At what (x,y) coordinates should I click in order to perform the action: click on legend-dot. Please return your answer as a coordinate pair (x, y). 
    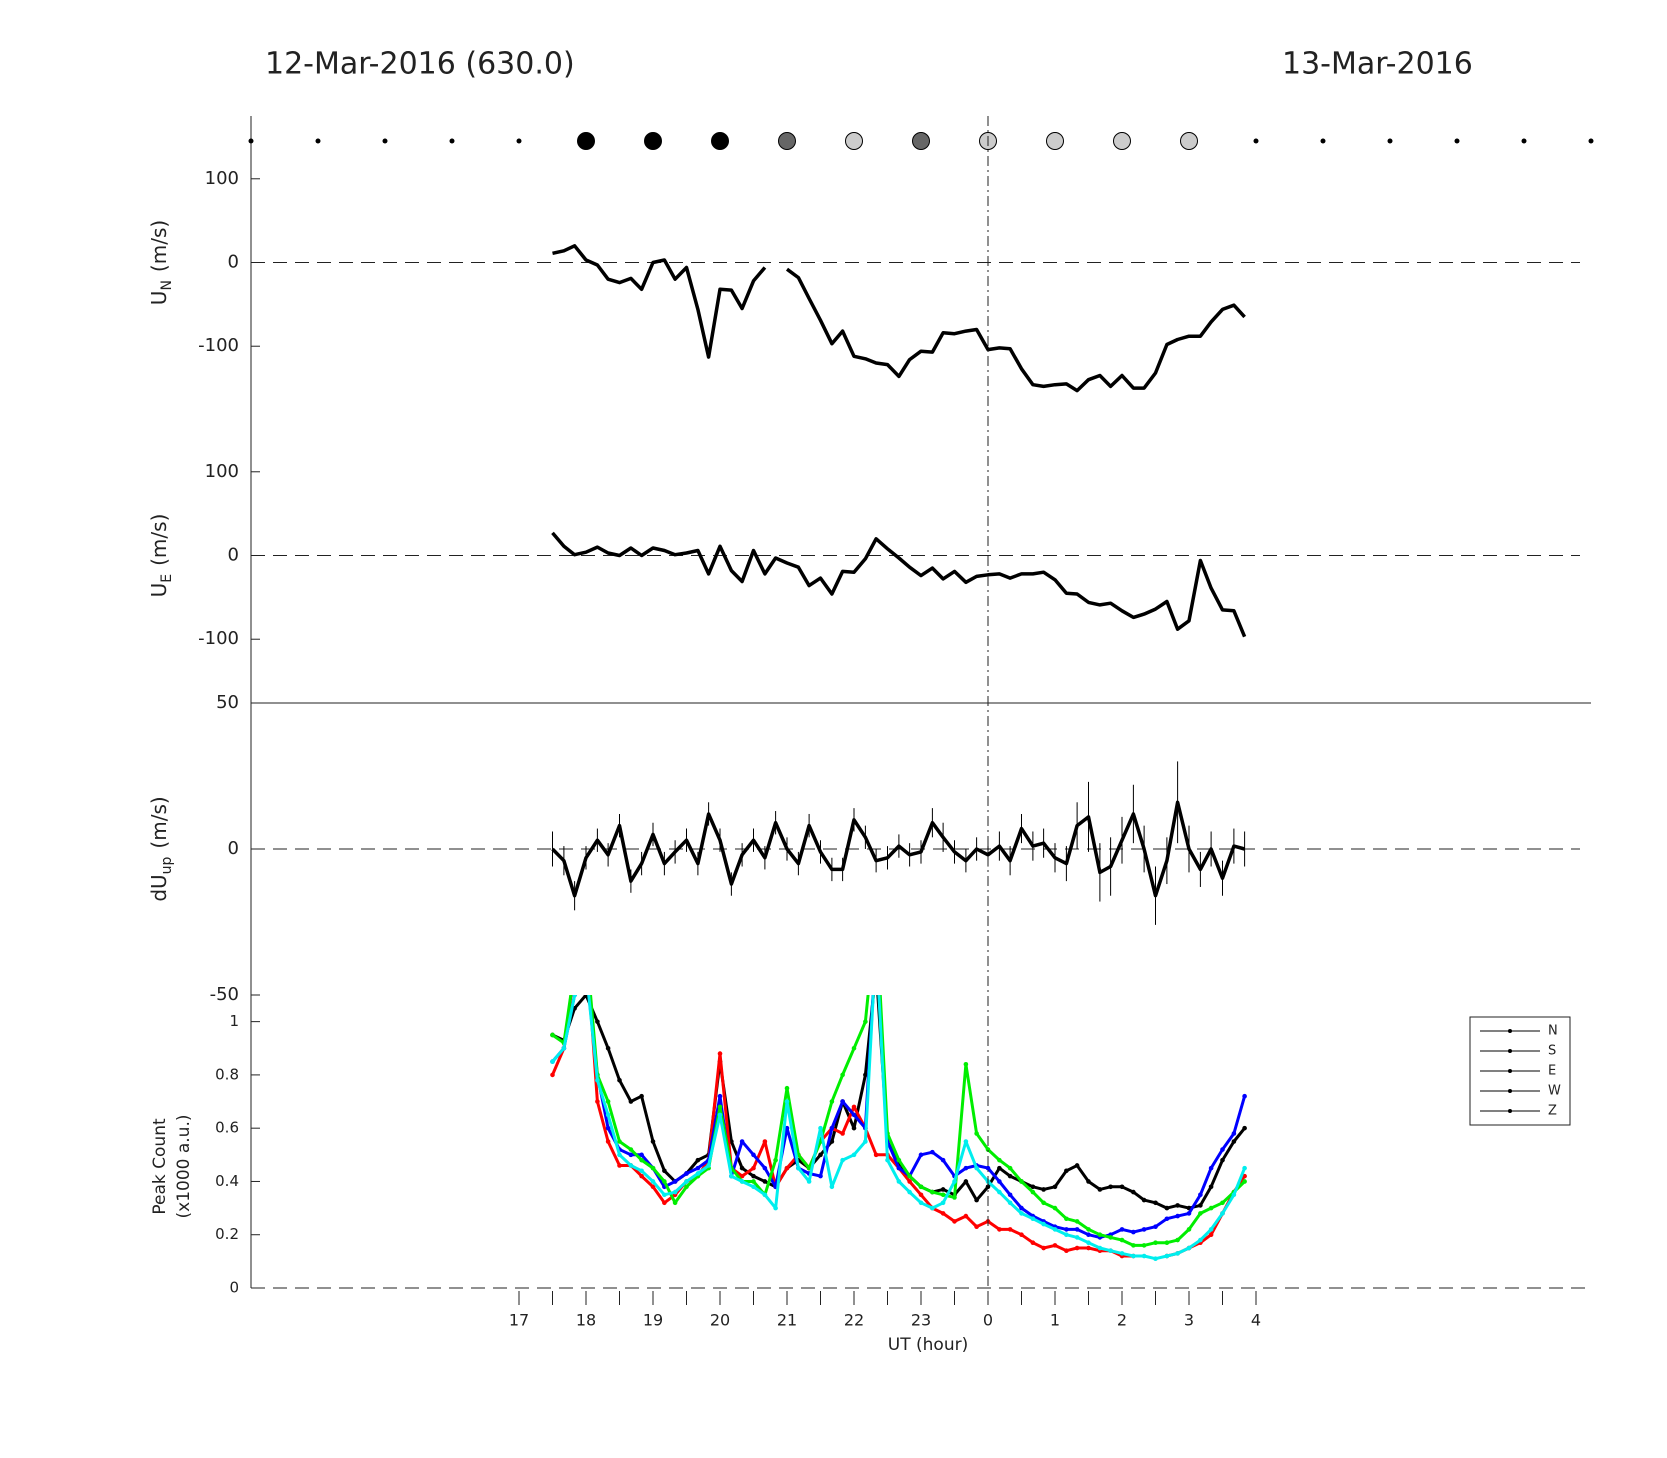
    Looking at the image, I should click on (1510, 1071).